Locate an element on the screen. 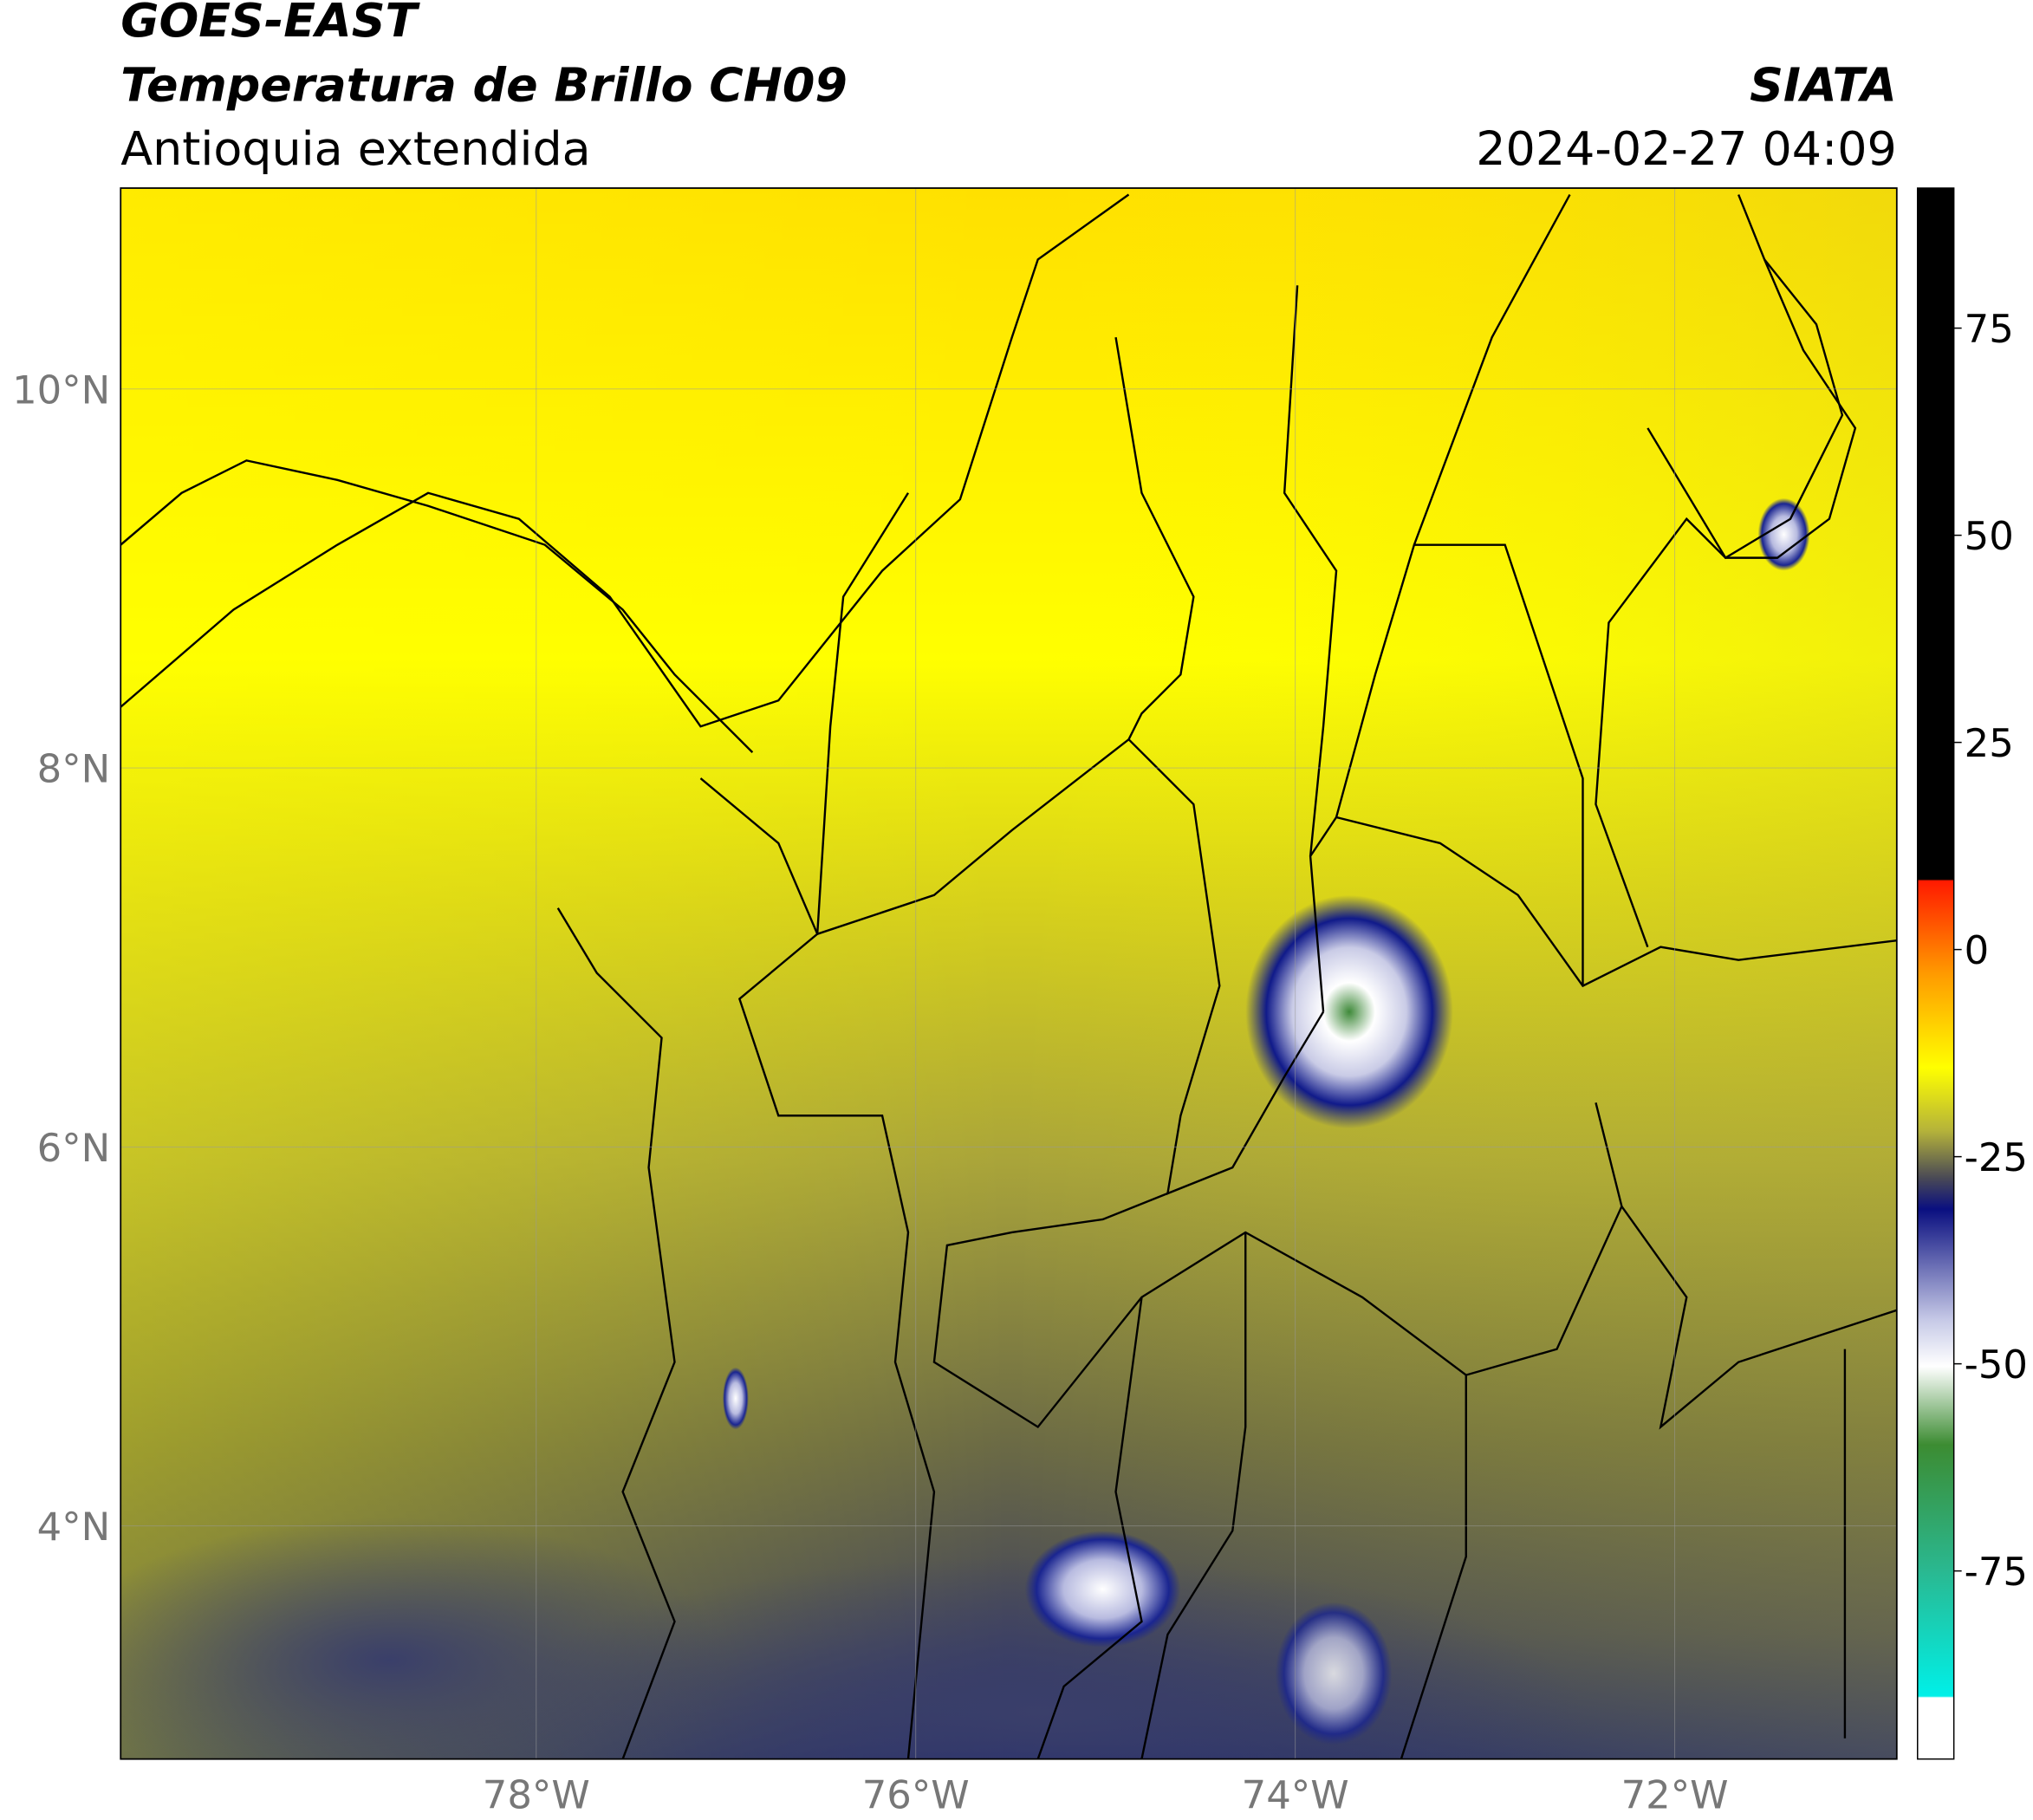 The width and height of the screenshot is (2033, 1820). lat-tick-label: 8°N is located at coordinates (74, 769).